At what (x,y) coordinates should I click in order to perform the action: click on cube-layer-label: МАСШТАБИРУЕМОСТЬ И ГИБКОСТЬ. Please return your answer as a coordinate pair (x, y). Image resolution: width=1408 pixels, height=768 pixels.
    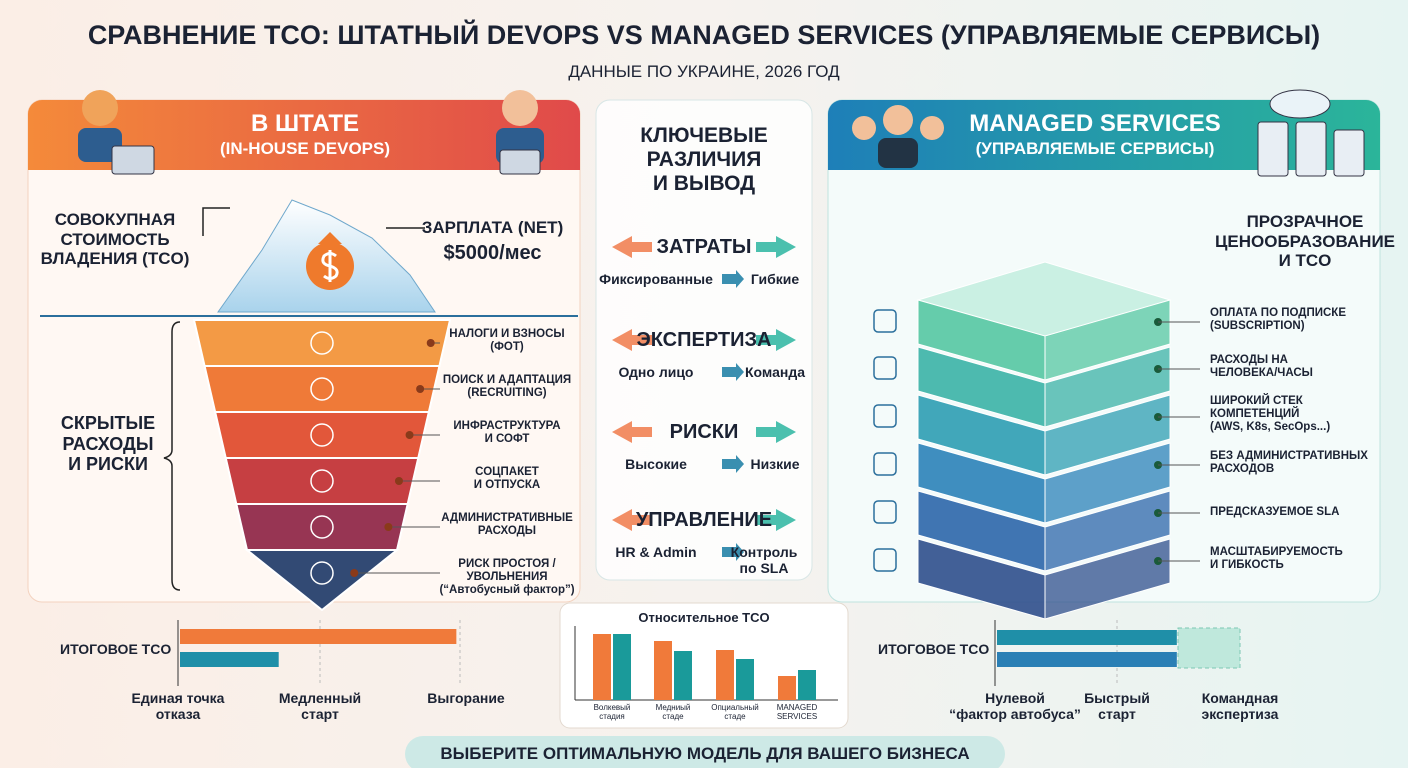
    Looking at the image, I should click on (1276, 559).